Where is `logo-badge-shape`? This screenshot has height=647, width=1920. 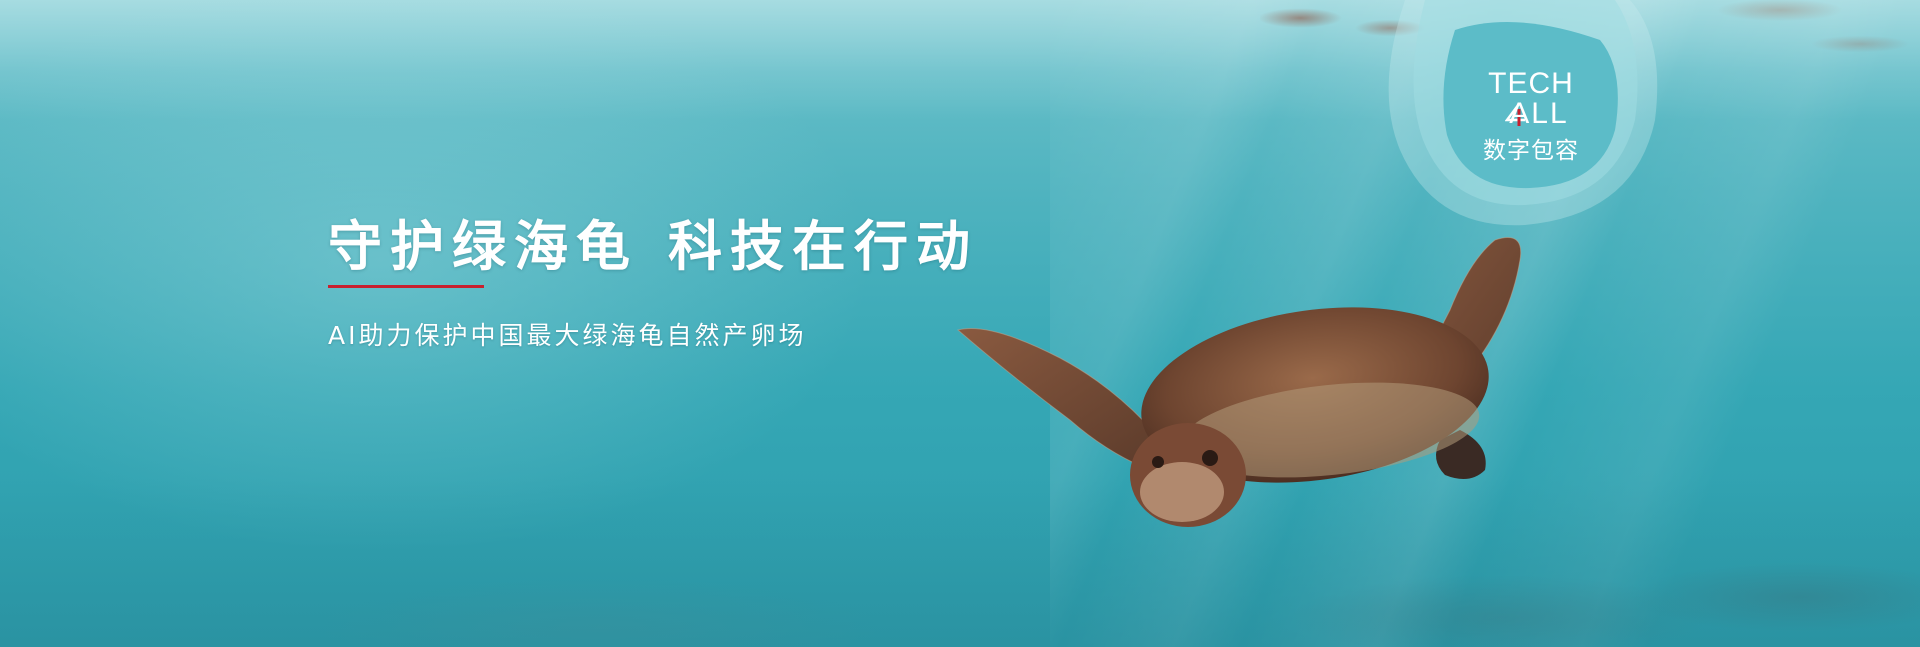 logo-badge-shape is located at coordinates (1523, 113).